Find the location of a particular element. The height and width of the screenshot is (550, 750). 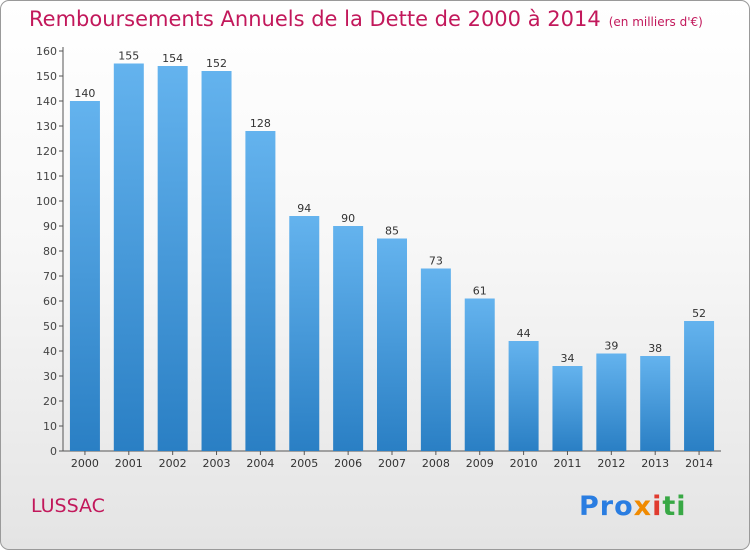

x-tick-label-2014: 2014 is located at coordinates (699, 463).